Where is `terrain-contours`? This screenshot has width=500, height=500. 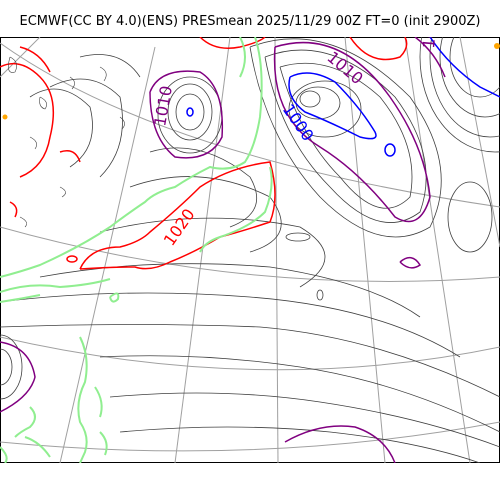 terrain-contours is located at coordinates (66, 142).